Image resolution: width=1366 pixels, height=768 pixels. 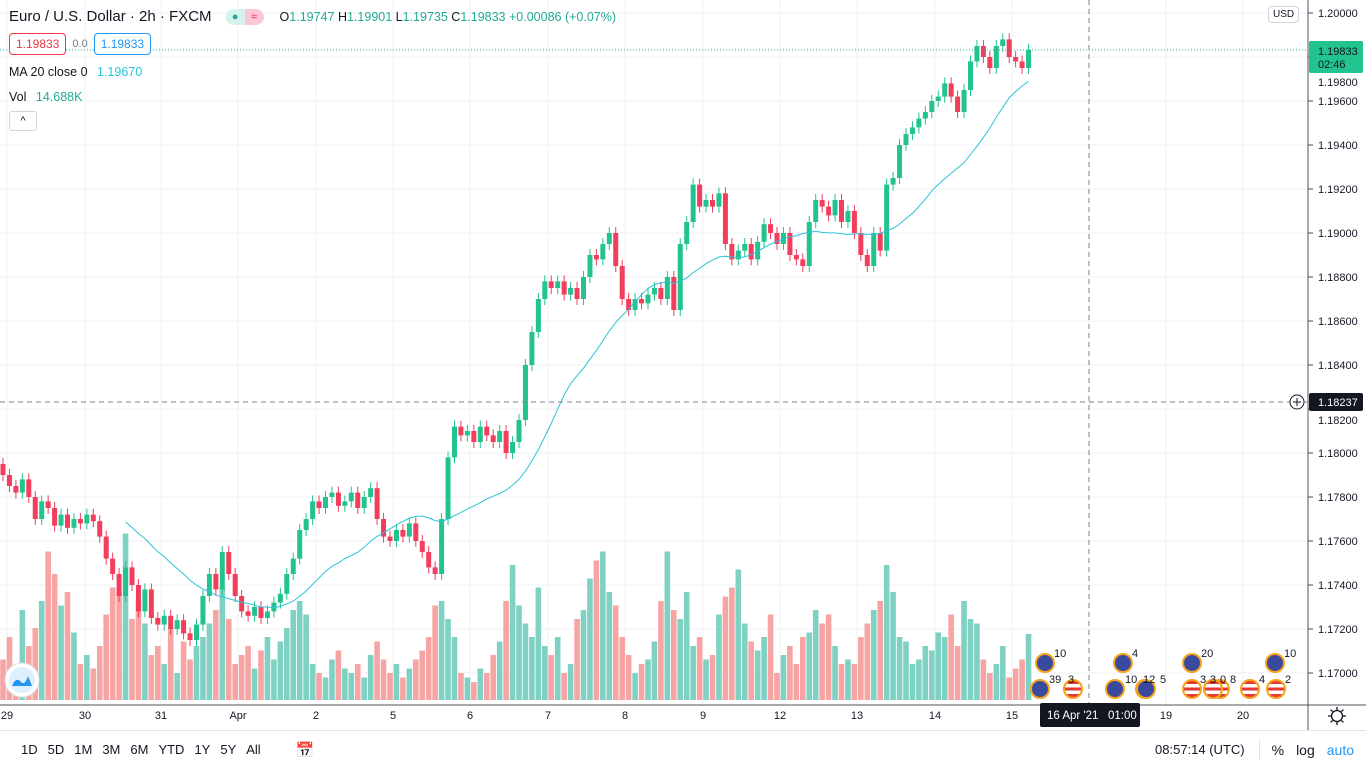 What do you see at coordinates (1337, 716) in the screenshot?
I see `settings-gear-icon` at bounding box center [1337, 716].